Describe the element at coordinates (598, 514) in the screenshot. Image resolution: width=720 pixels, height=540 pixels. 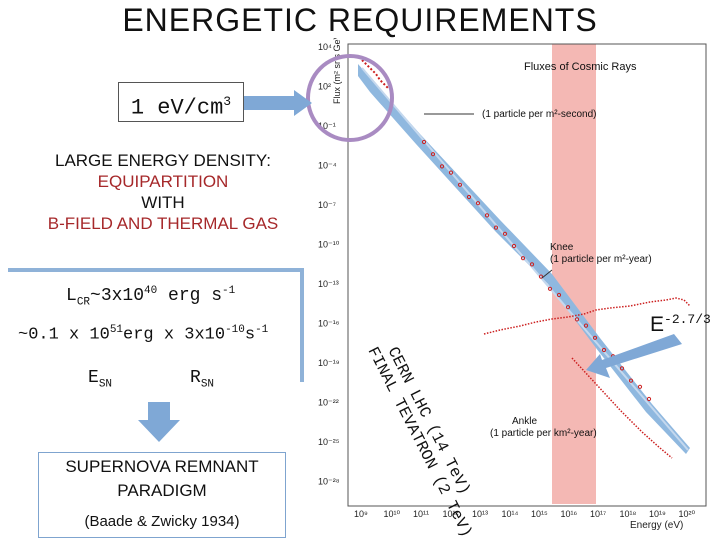
I see `x-tick-label: 10¹⁷` at that location.